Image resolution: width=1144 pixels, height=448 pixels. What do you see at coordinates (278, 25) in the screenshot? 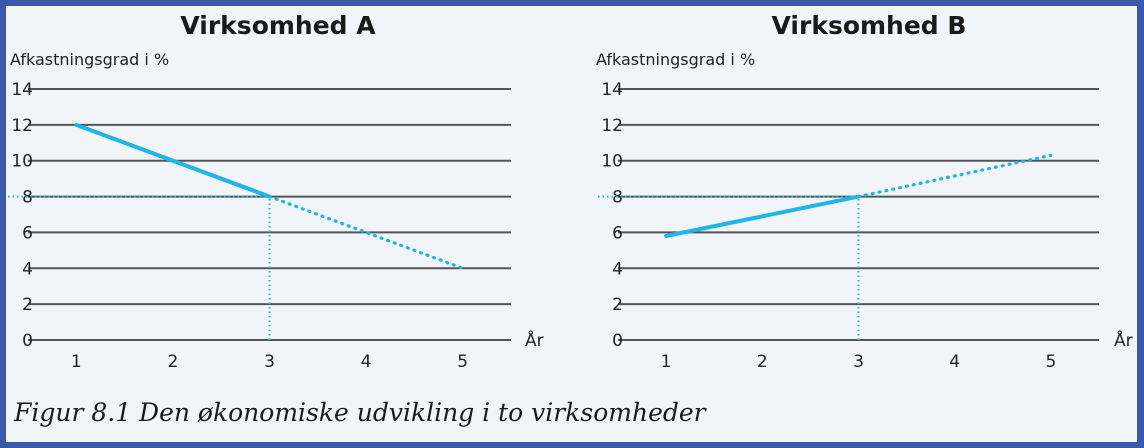
I see `chart-title: Virksomhed A` at bounding box center [278, 25].